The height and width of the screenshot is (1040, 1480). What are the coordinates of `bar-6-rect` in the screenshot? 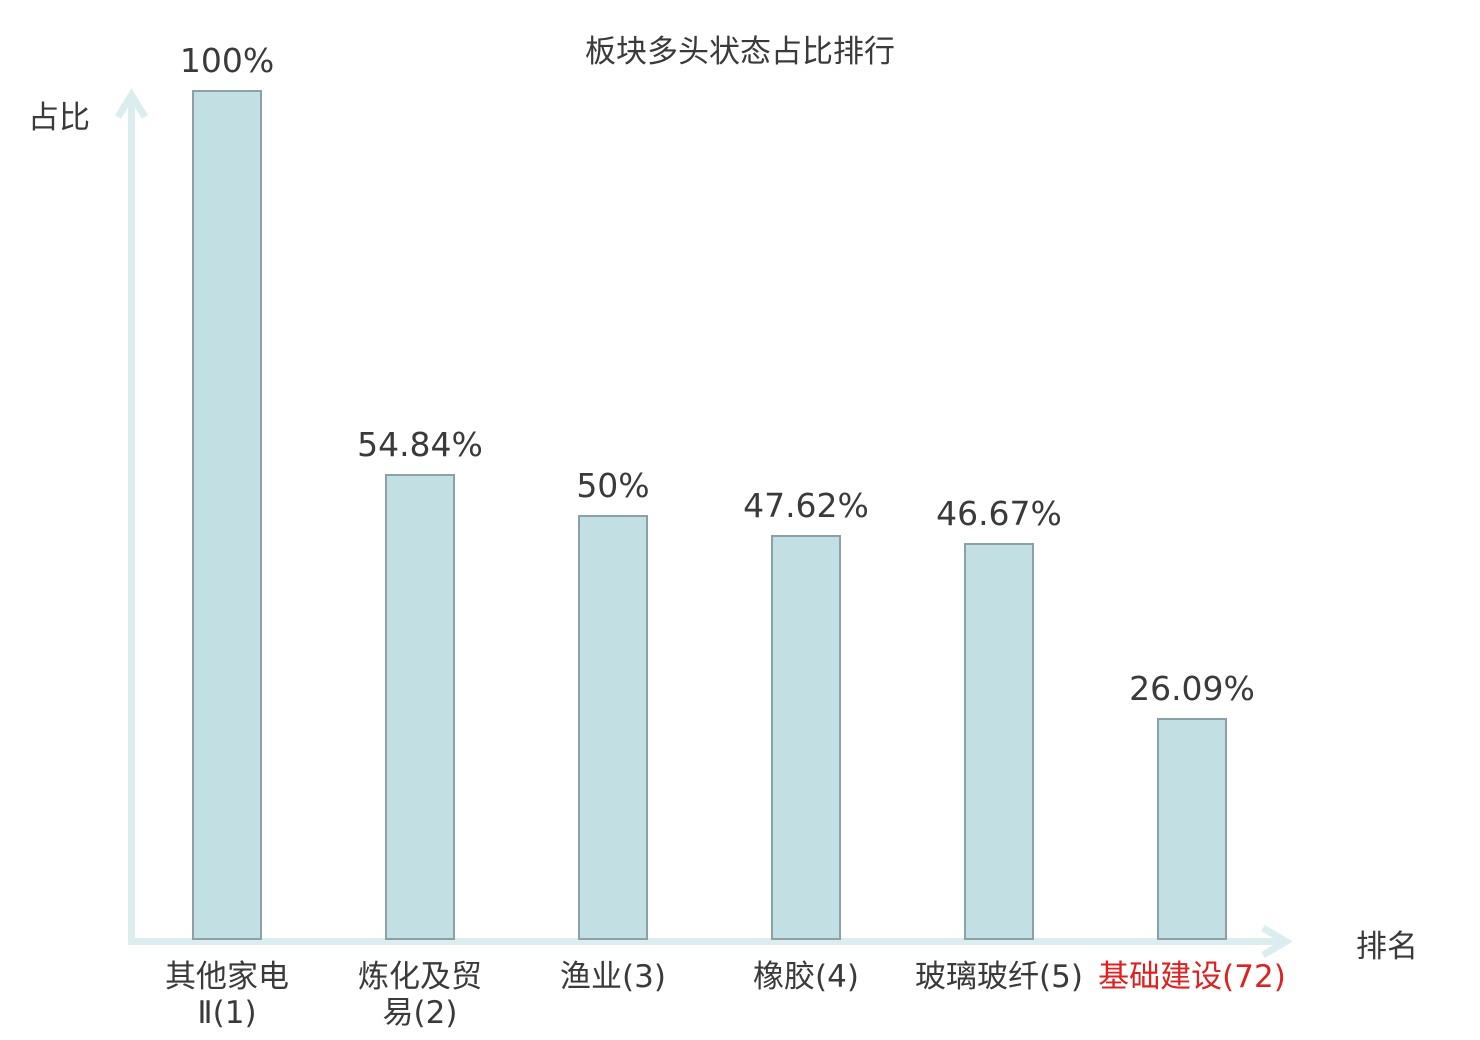 It's located at (1192, 829).